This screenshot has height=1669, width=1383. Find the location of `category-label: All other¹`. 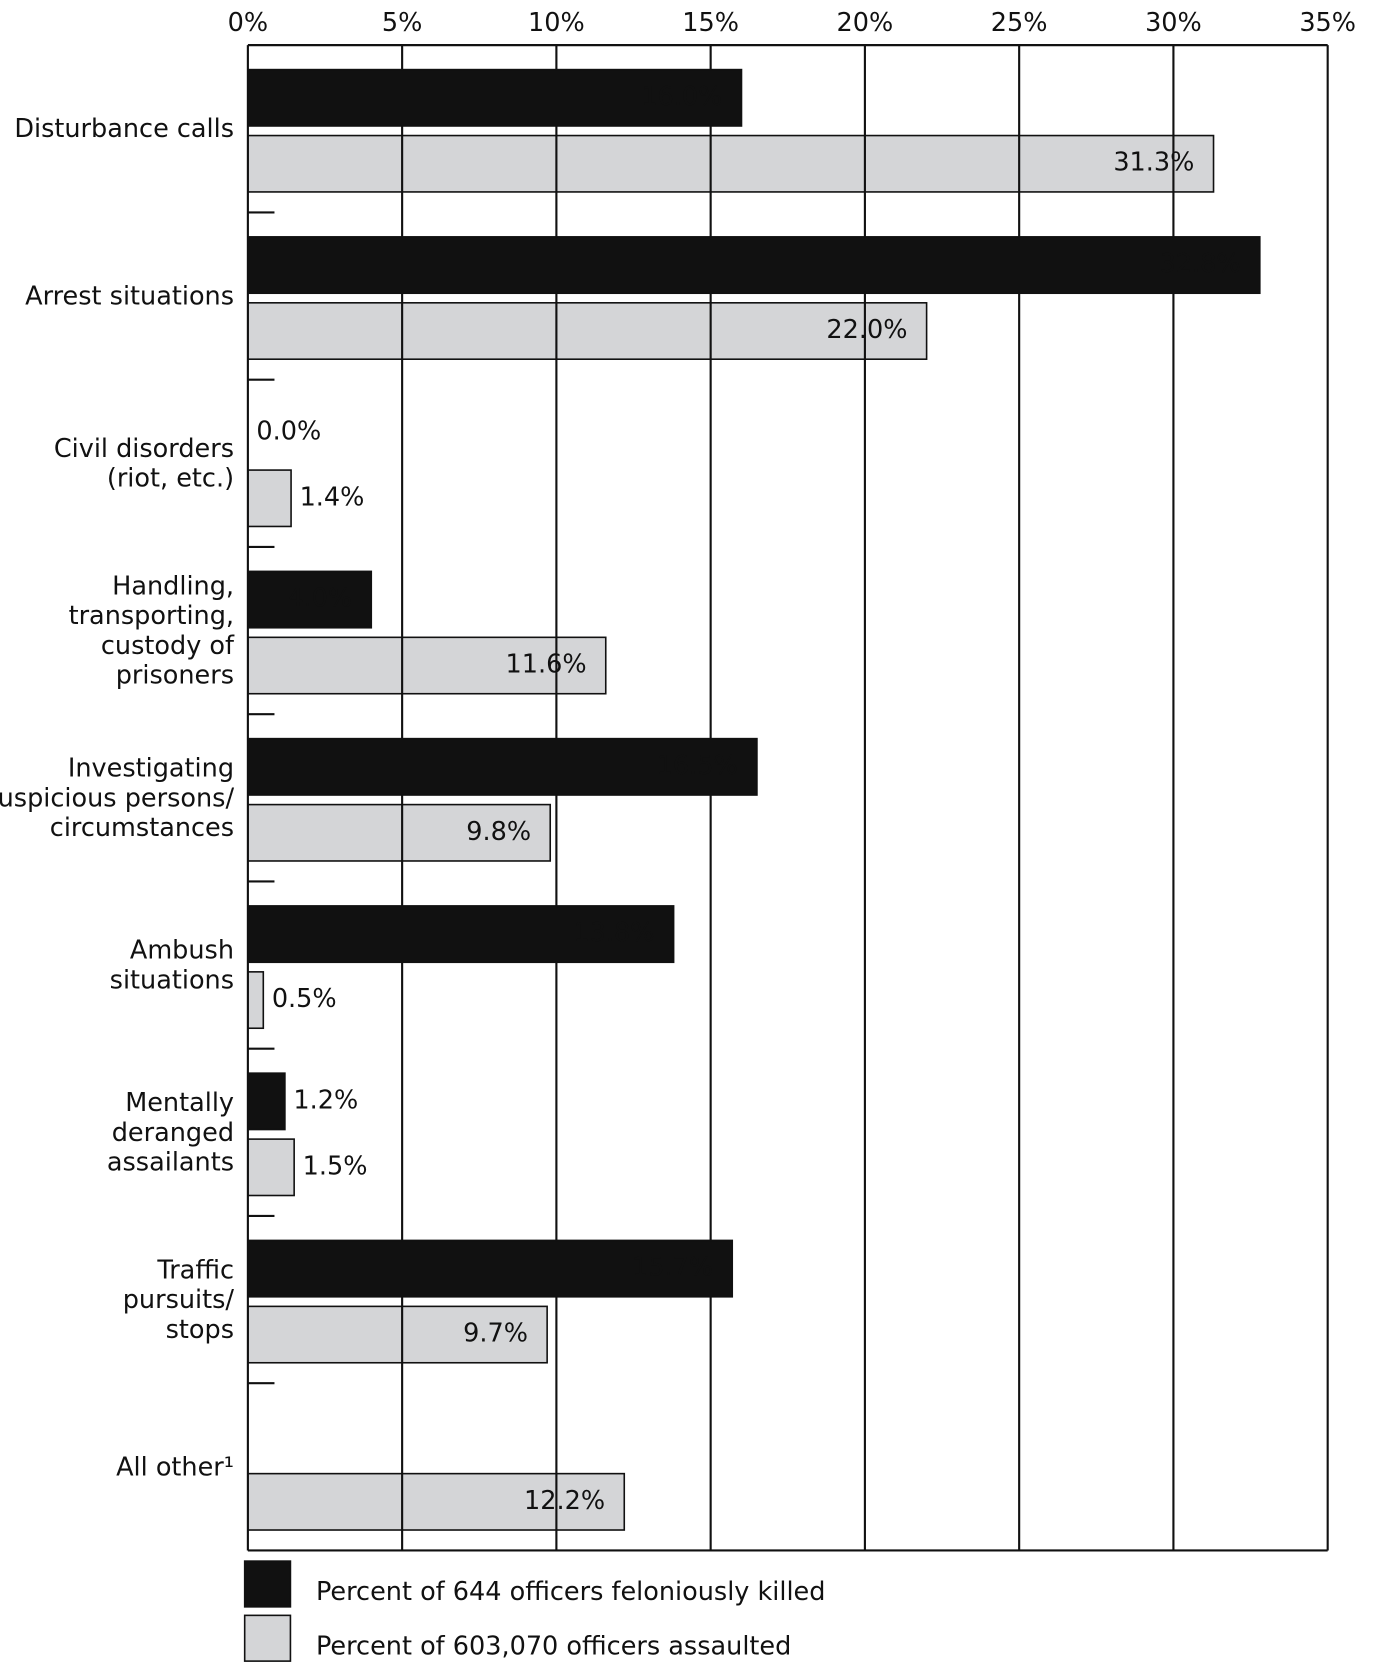

category-label: All other¹ is located at coordinates (175, 1467).